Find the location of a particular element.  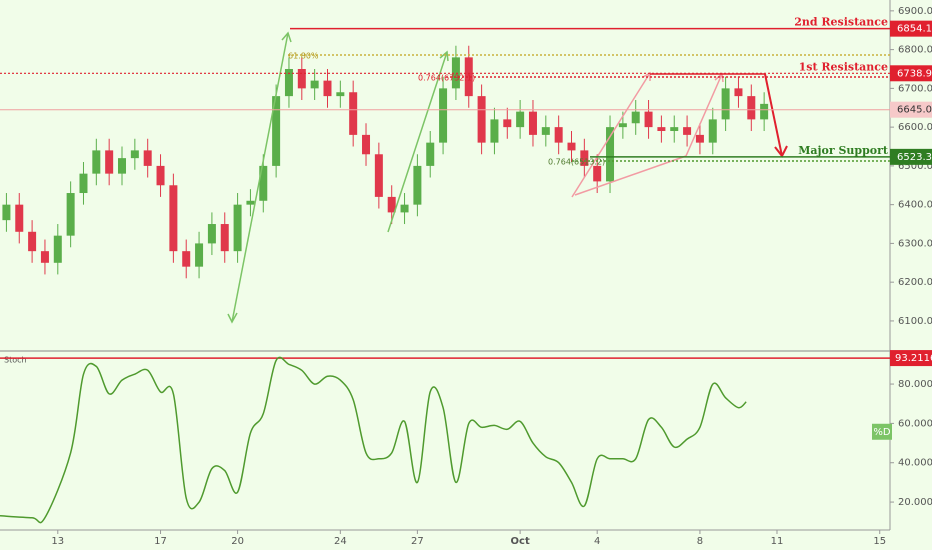

y-tick-label: 6200.0 is located at coordinates (915, 282).